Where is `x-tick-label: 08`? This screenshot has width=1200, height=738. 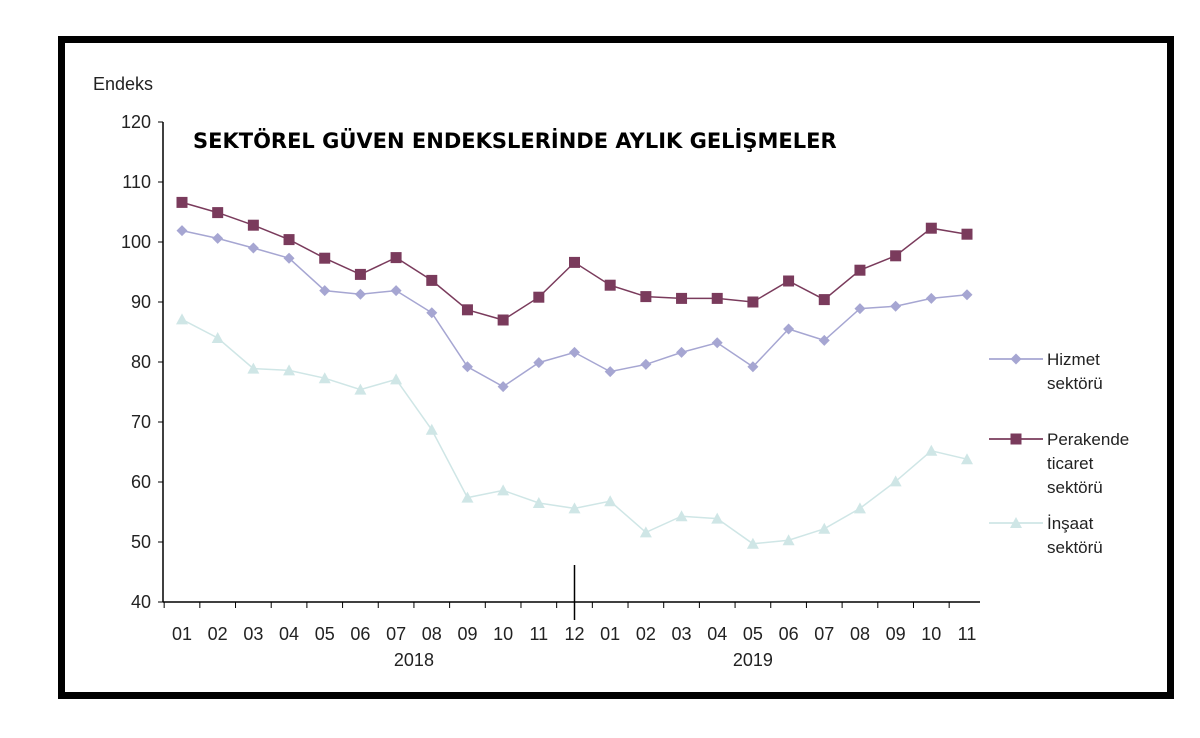
x-tick-label: 08 is located at coordinates (860, 634).